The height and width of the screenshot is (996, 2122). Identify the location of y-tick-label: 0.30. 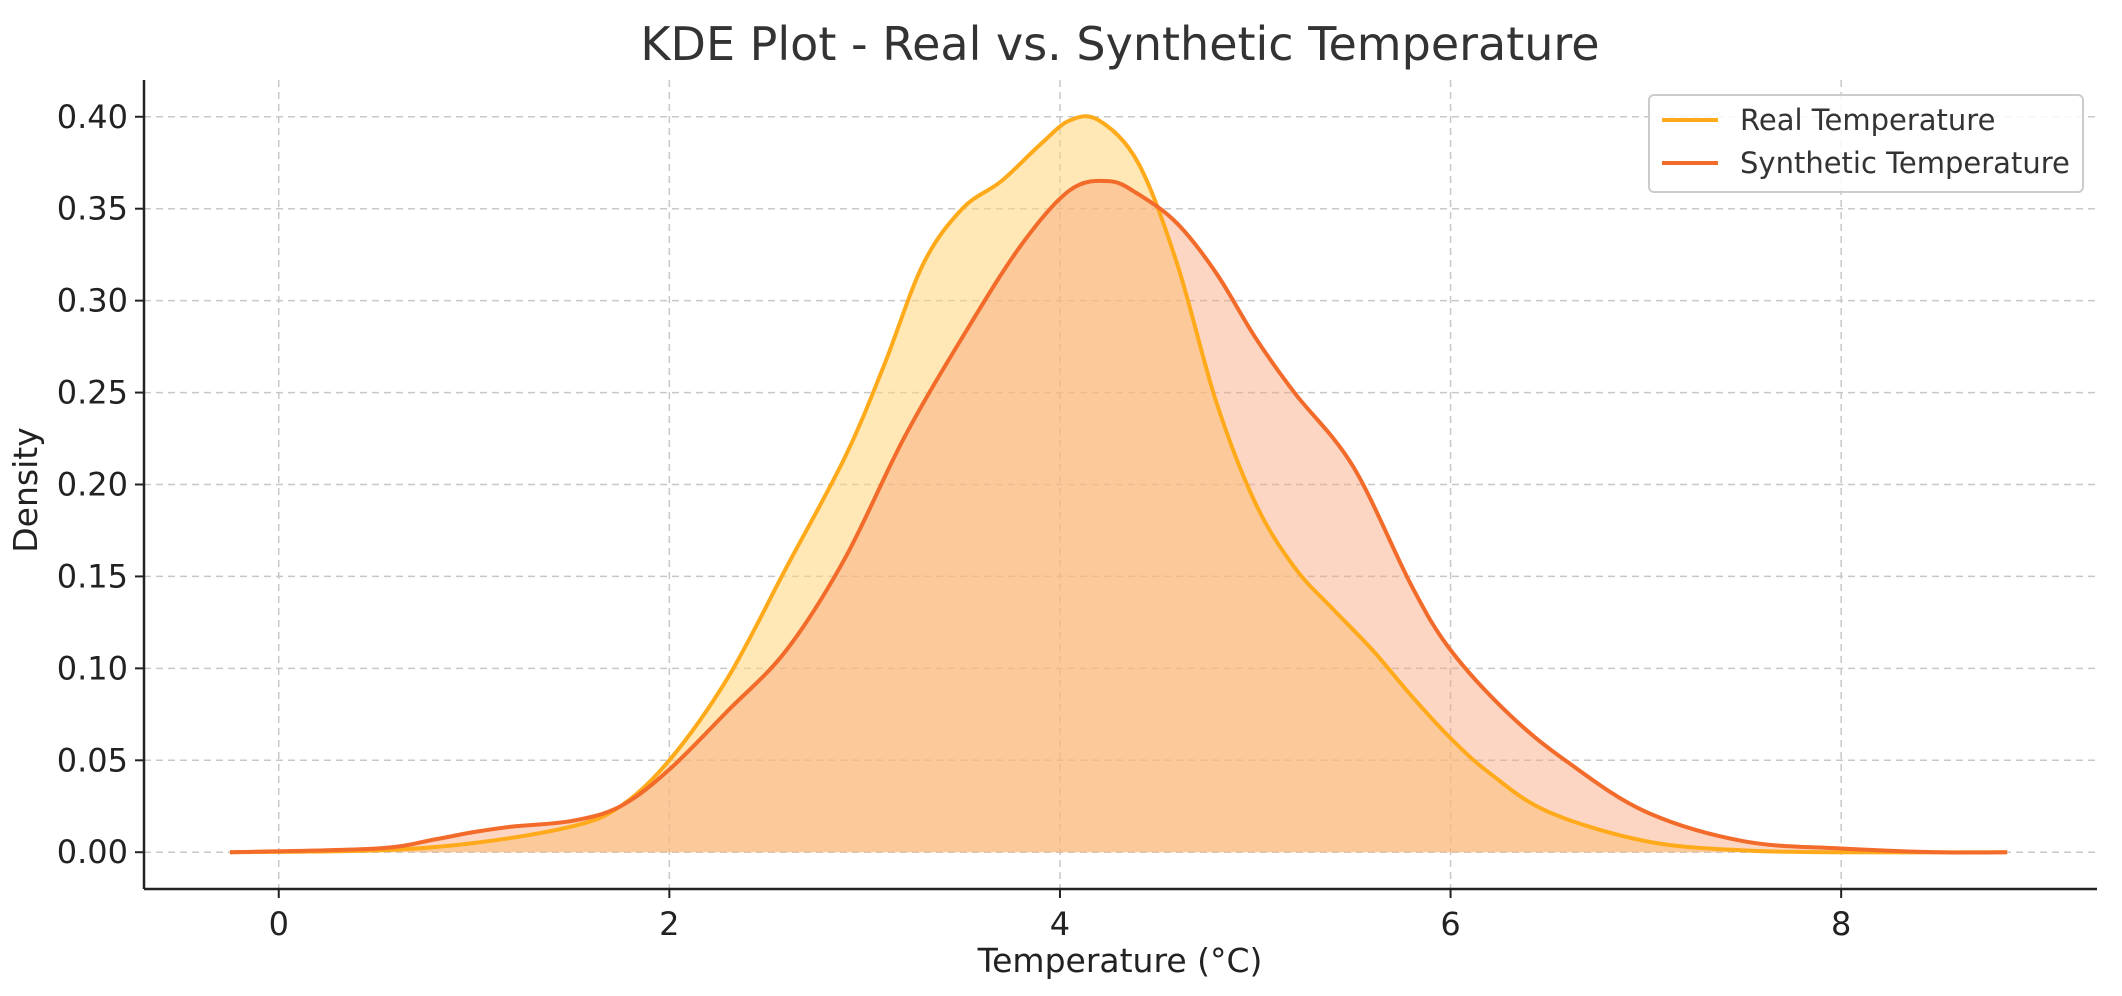
(92, 301).